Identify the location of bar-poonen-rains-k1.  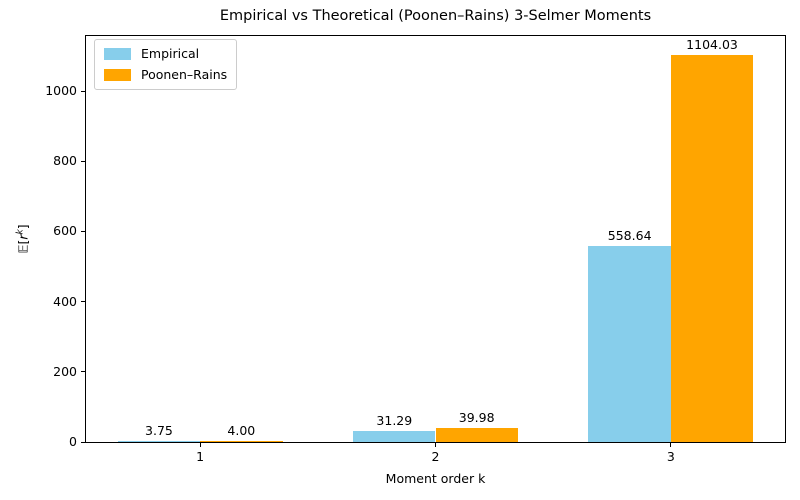
(241, 441).